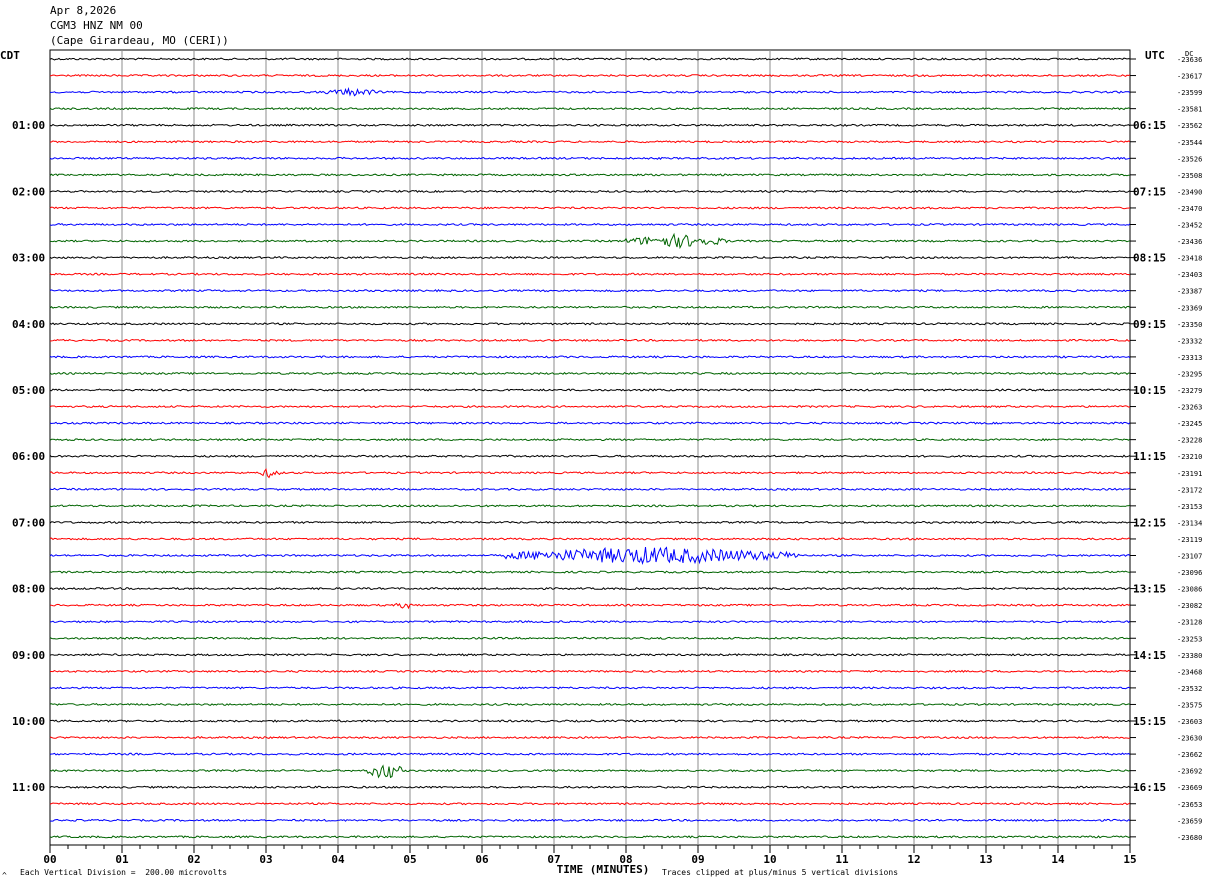 The width and height of the screenshot is (1210, 886). I want to click on right-timezone-label: UTC, so click(1155, 55).